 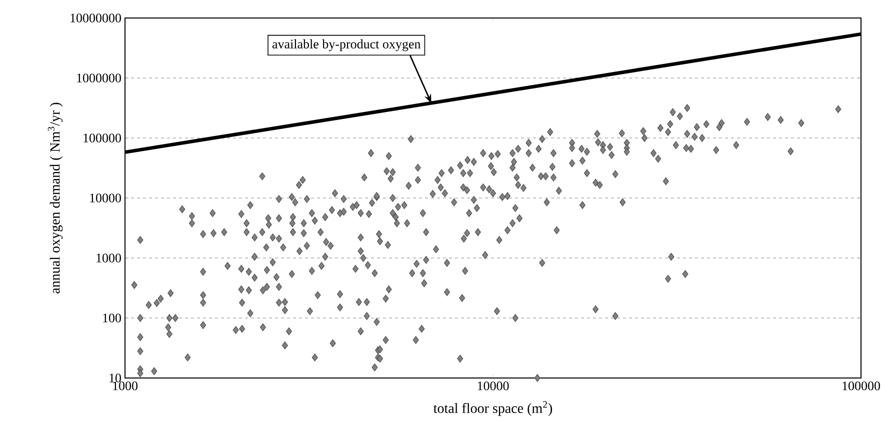 I want to click on y-tick-label: 1000, so click(x=108, y=258).